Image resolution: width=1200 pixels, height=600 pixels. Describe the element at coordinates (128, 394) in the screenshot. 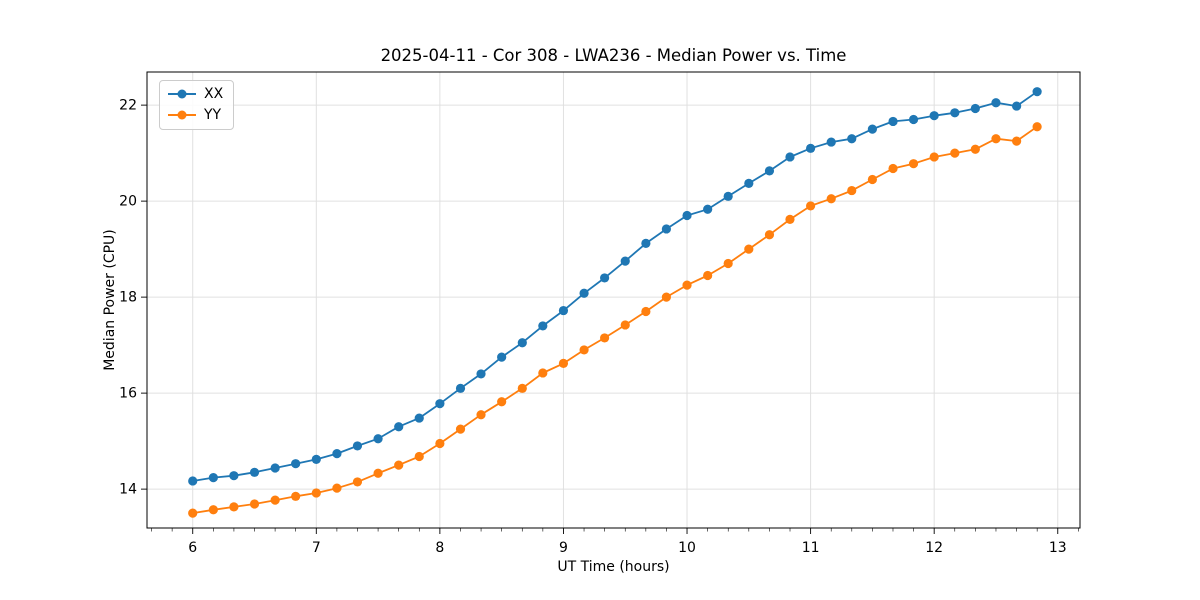

I see `y-tick-label: 16` at that location.